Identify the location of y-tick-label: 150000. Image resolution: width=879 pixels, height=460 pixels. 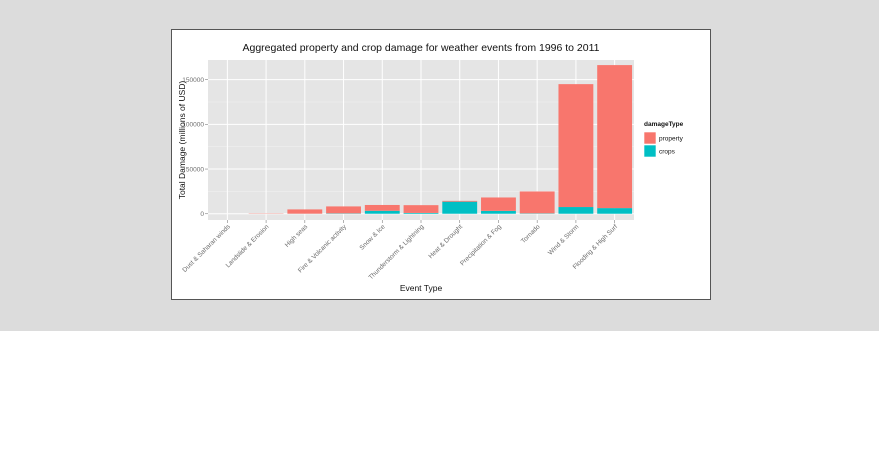
(193, 80).